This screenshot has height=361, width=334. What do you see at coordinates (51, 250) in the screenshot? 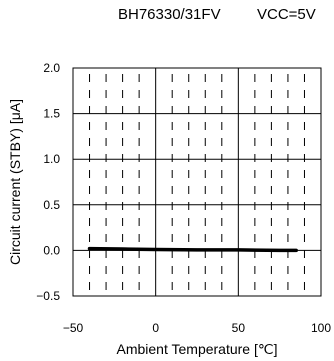
I see `y-tick-label: 0.0` at bounding box center [51, 250].